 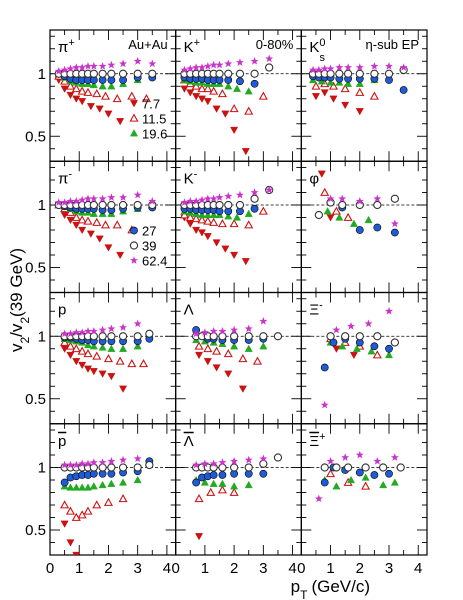 What do you see at coordinates (292, 568) in the screenshot?
I see `x-tick-label: 4` at bounding box center [292, 568].